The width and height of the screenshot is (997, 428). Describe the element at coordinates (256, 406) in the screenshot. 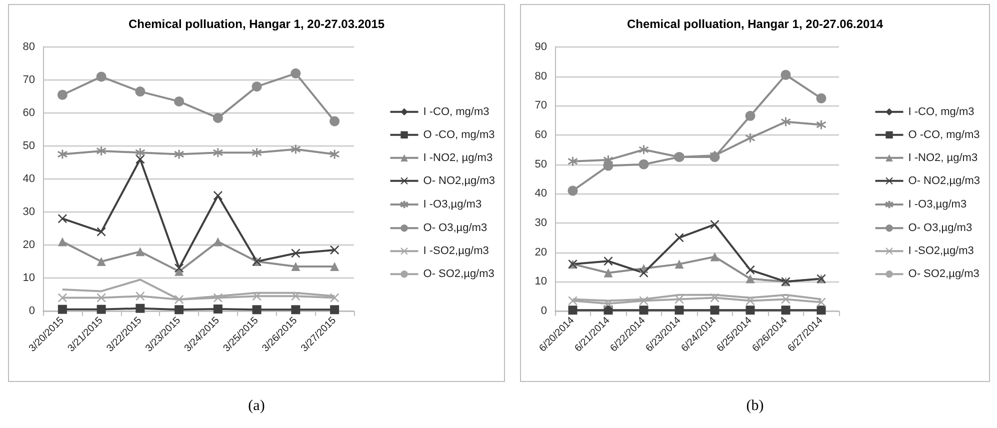

I see `text: (a)` at that location.